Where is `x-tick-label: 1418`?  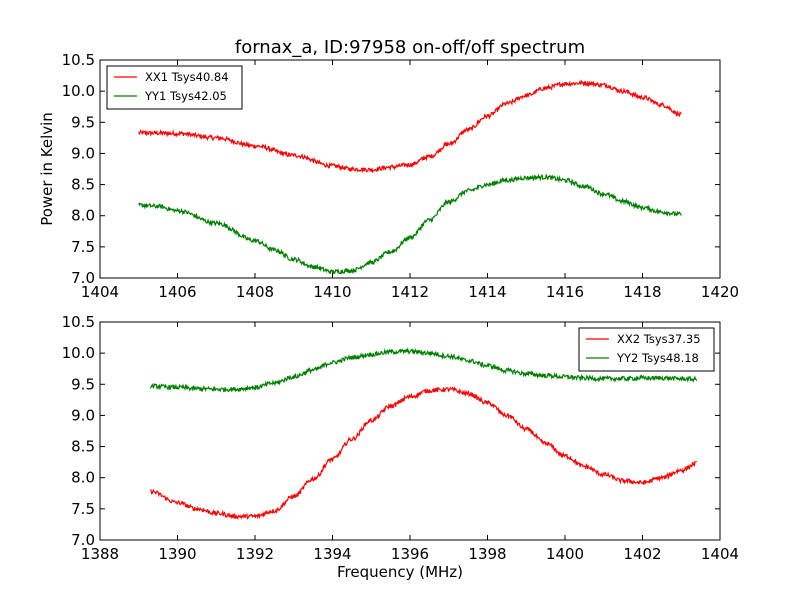 x-tick-label: 1418 is located at coordinates (642, 292).